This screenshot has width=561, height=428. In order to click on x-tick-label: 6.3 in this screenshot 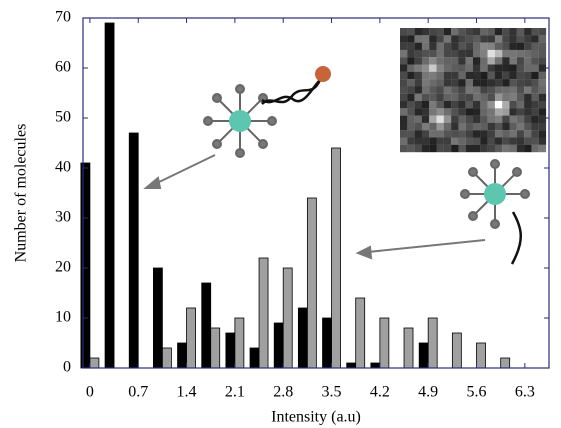, I will do `click(525, 392)`.